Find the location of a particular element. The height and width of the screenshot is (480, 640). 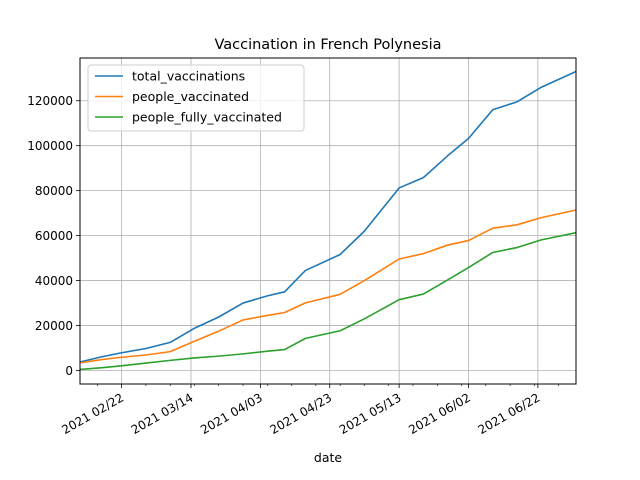

legend-box is located at coordinates (196, 98).